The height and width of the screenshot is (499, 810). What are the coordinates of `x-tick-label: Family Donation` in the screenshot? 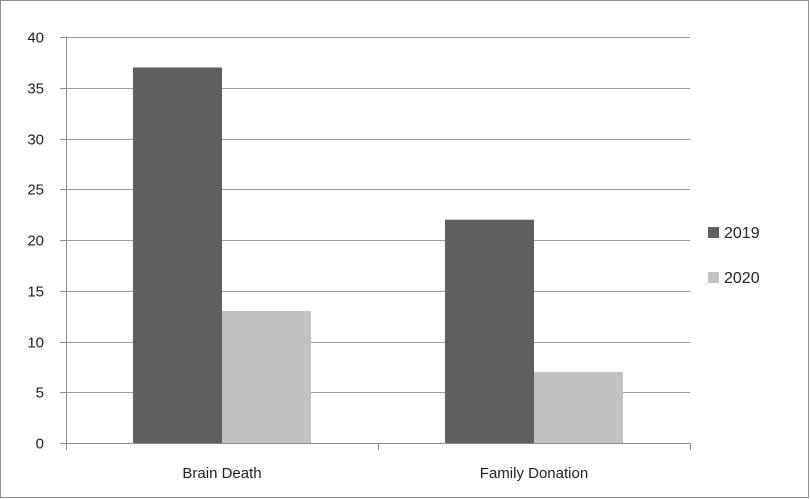 It's located at (534, 473).